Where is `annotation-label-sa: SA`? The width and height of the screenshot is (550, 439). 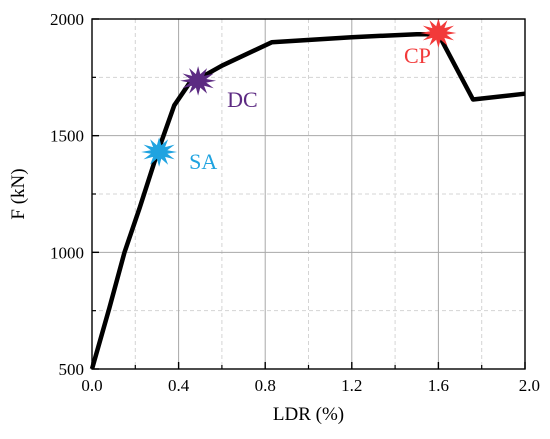 annotation-label-sa: SA is located at coordinates (203, 161).